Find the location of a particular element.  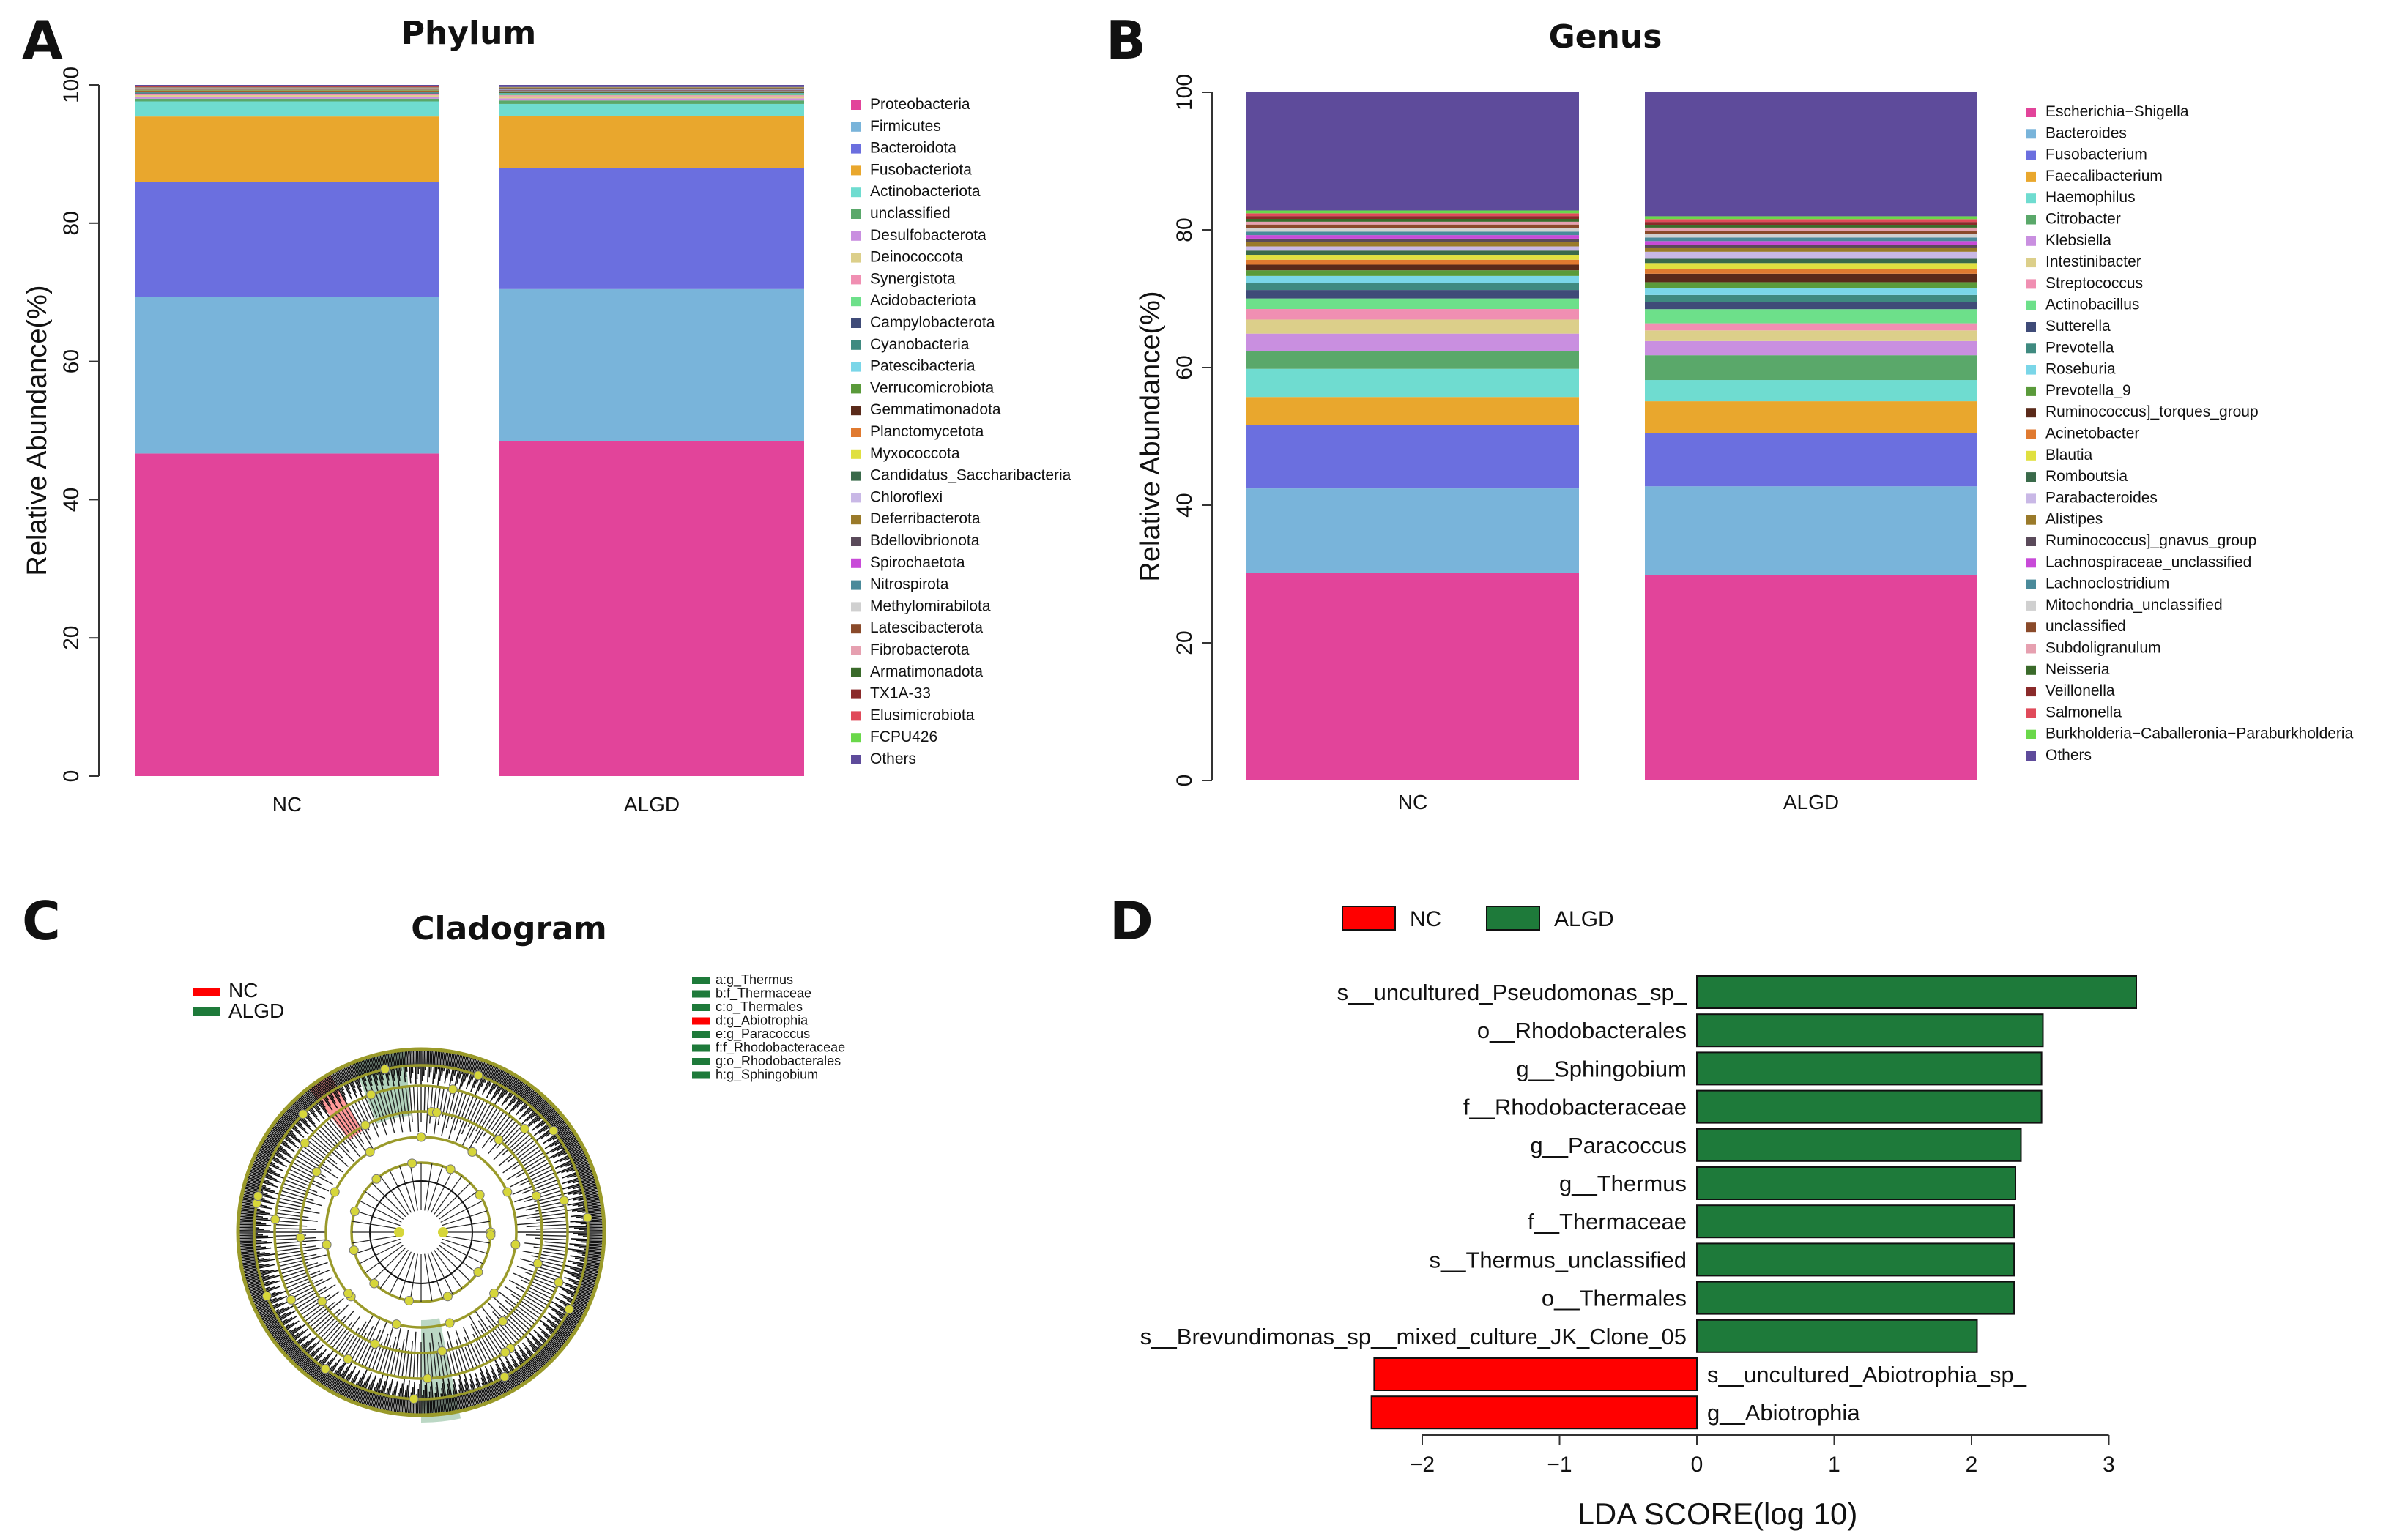

legend-swatch-myxococcota is located at coordinates (856, 454).